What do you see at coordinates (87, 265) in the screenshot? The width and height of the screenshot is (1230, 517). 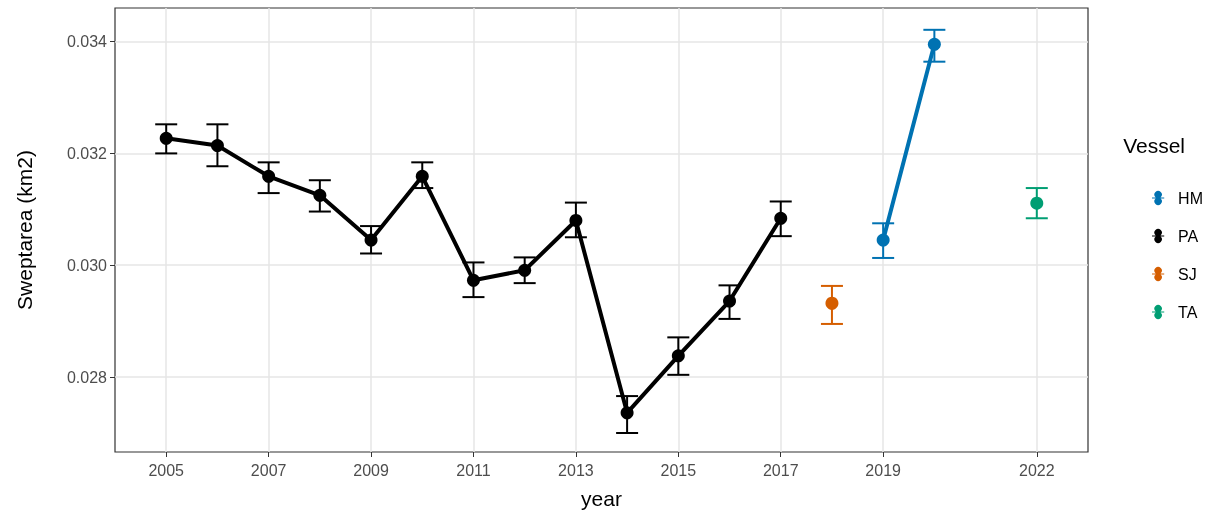 I see `y-tick-label: 0.030` at bounding box center [87, 265].